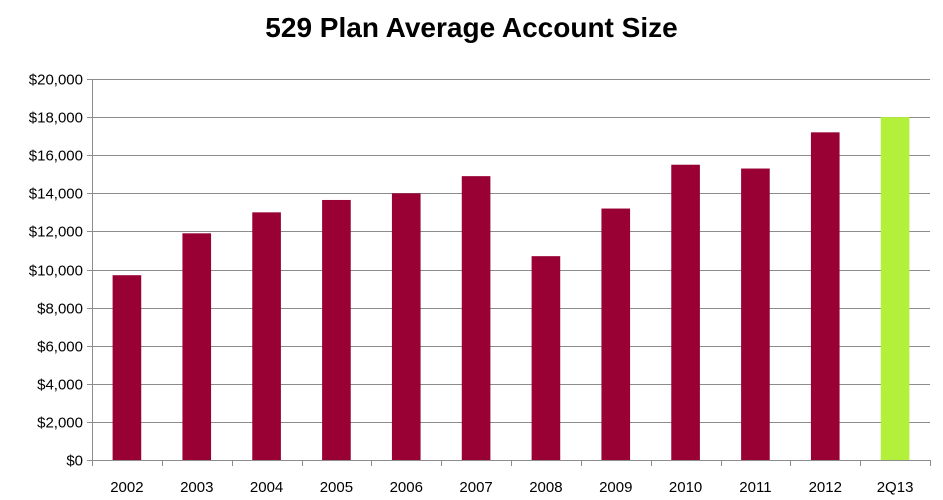 The width and height of the screenshot is (943, 500). What do you see at coordinates (475, 487) in the screenshot?
I see `x-tick-label: 2007` at bounding box center [475, 487].